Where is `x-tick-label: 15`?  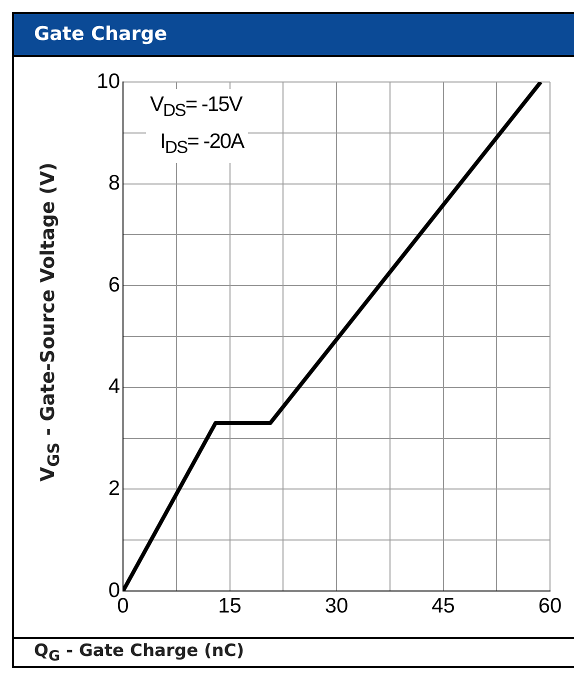
x-tick-label: 15 is located at coordinates (230, 606).